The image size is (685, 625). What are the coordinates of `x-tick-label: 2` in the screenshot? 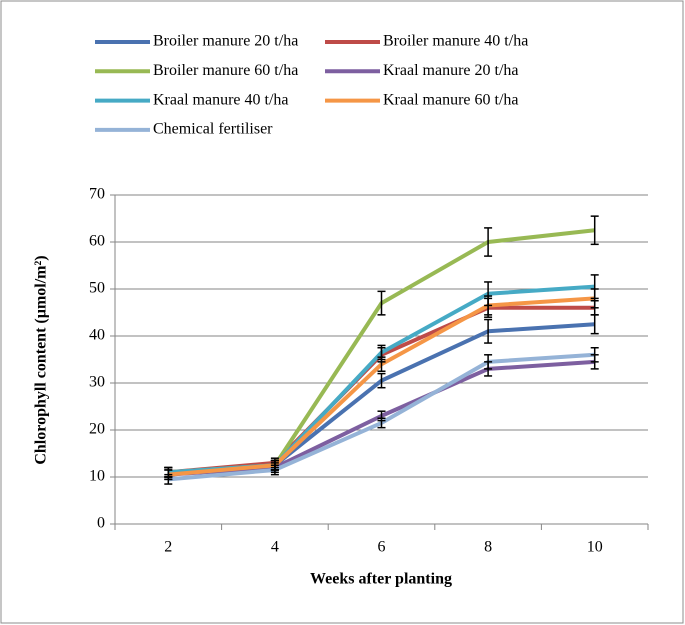 It's located at (168, 547).